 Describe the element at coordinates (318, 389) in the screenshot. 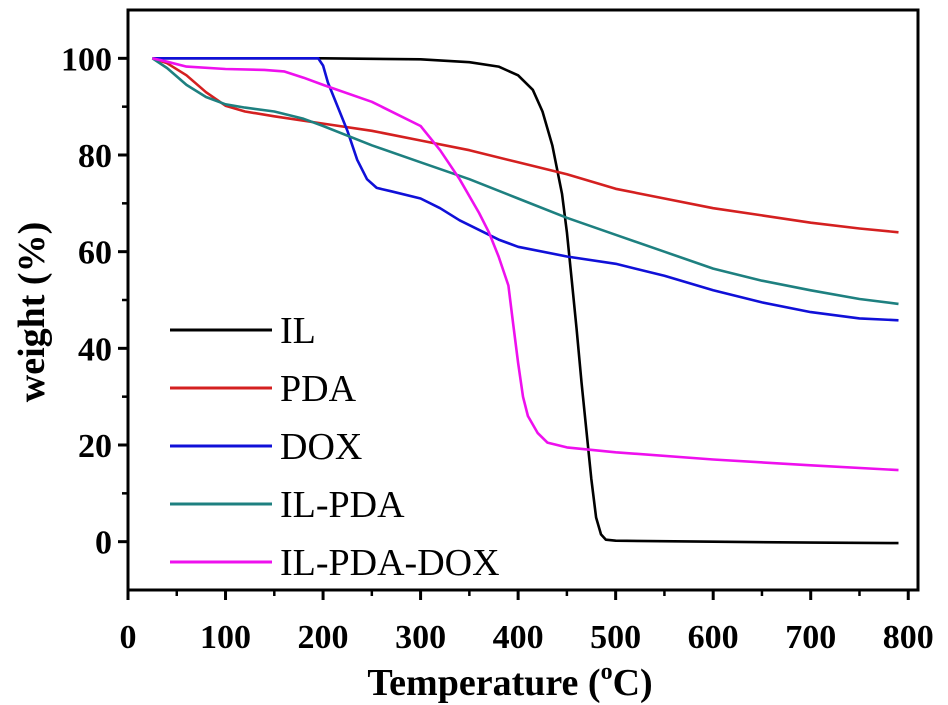

I see `legend-label-pda: PDA` at that location.